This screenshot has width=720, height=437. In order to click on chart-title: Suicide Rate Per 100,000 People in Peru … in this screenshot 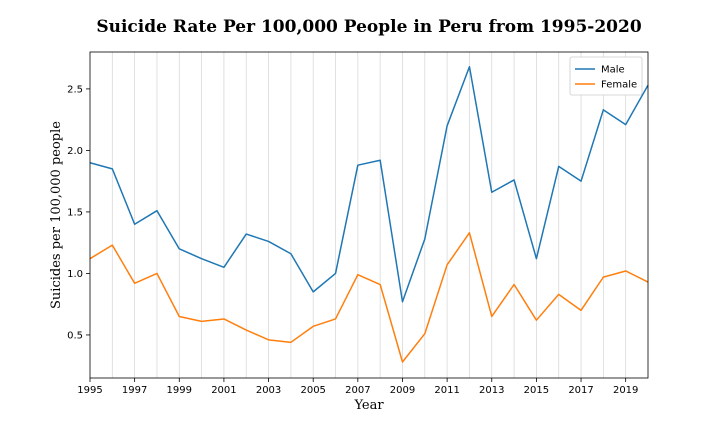, I will do `click(369, 27)`.